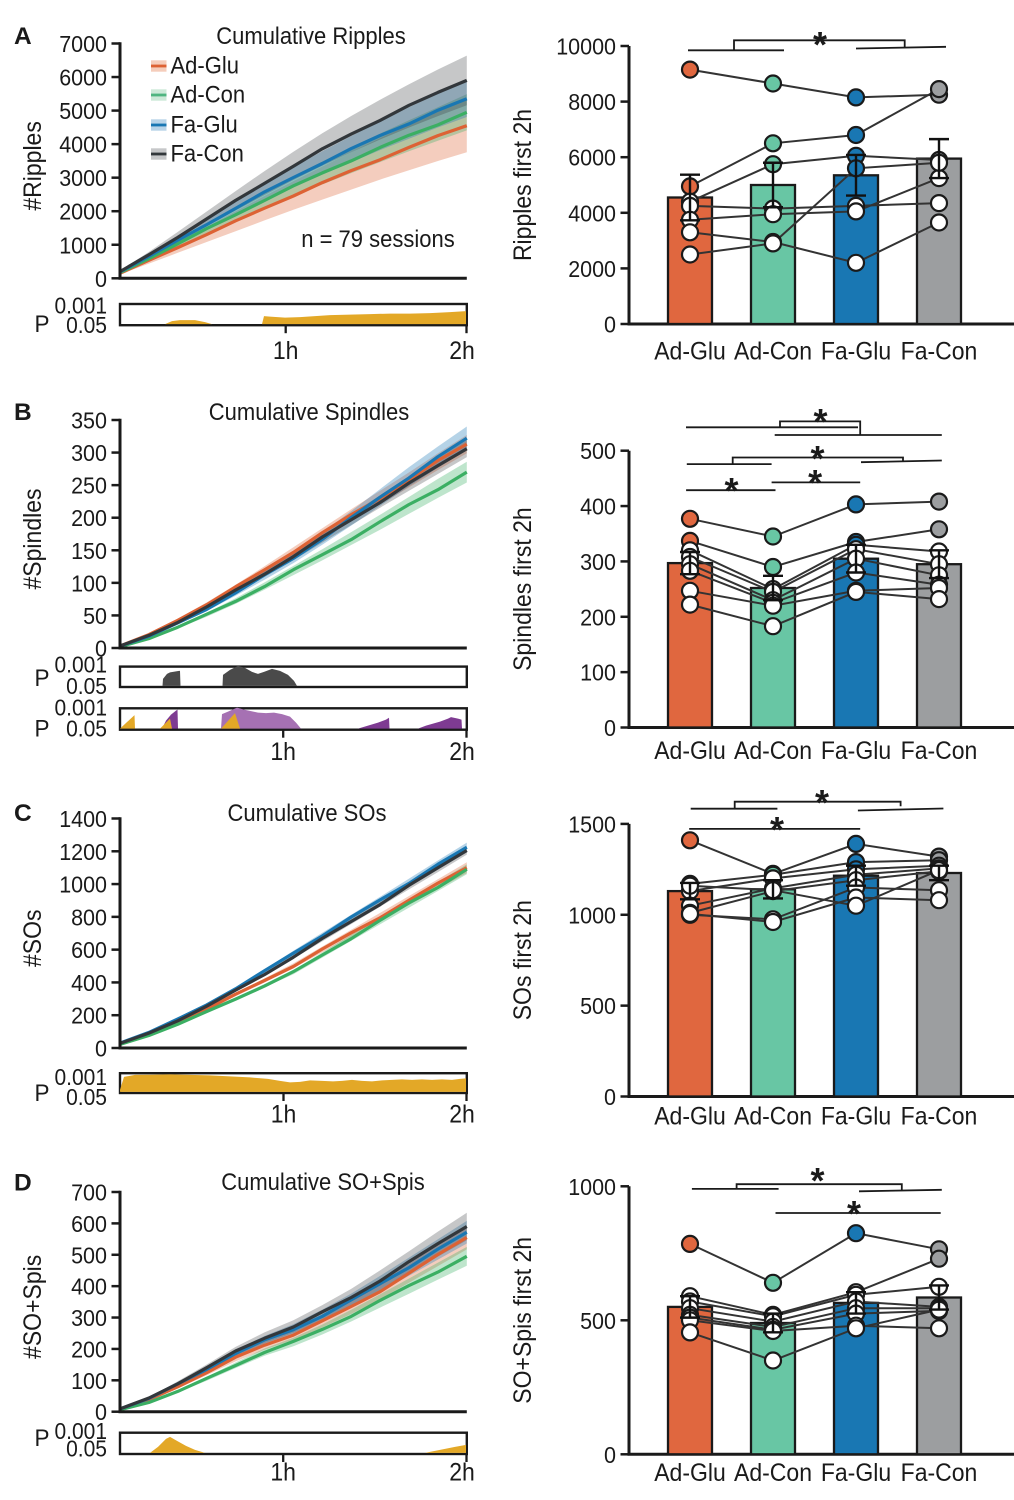 The image size is (1014, 1500). Describe the element at coordinates (378, 239) in the screenshot. I see `svg-text: n = 79 sessions` at that location.